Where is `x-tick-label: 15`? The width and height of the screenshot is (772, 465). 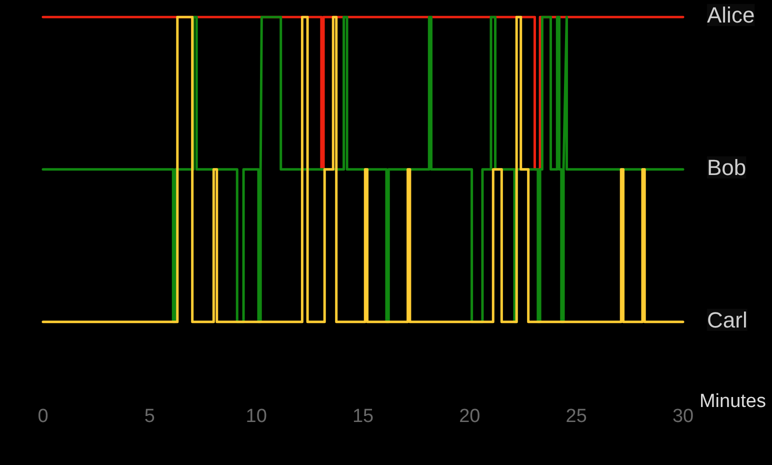 x-tick-label: 15 is located at coordinates (363, 416).